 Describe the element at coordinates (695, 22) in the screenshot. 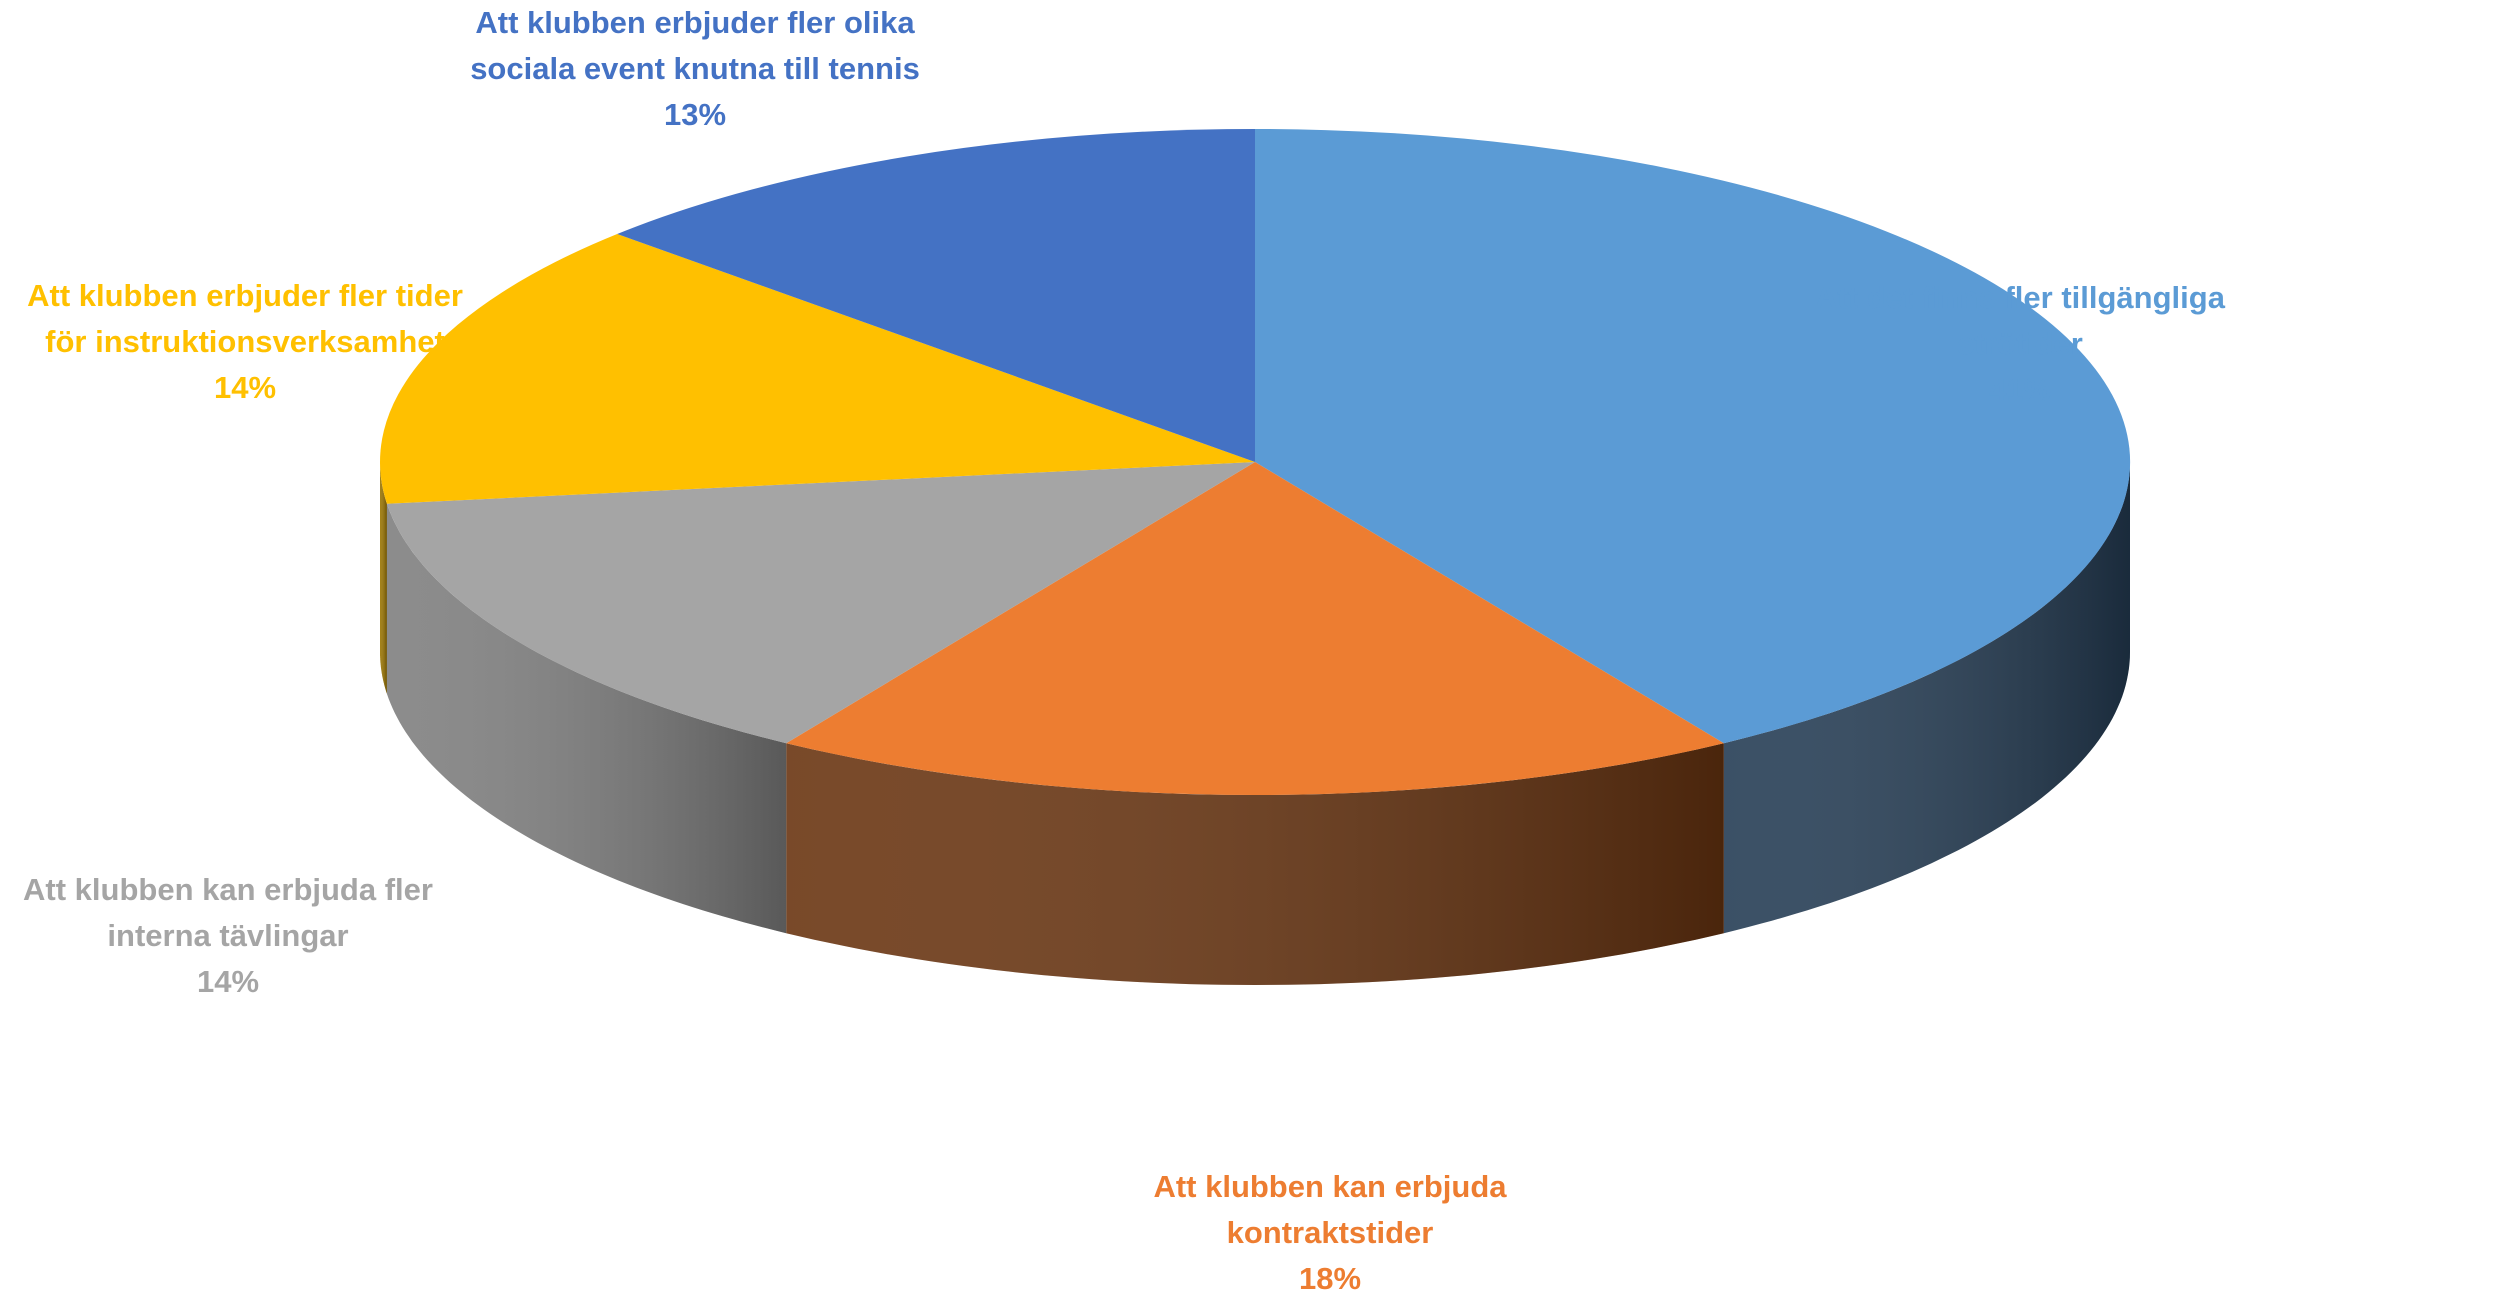

I see `label-sociala-line1: Att klubben erbjuder fler olika` at that location.